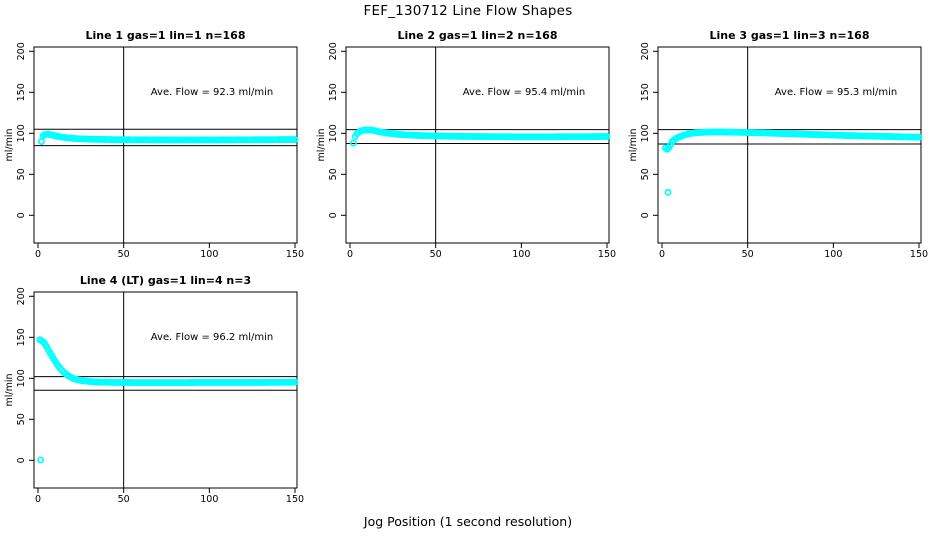 This screenshot has width=936, height=540. Describe the element at coordinates (165, 35) in the screenshot. I see `subplot-title: Line 1 gas=1 lin=1 n=168` at that location.